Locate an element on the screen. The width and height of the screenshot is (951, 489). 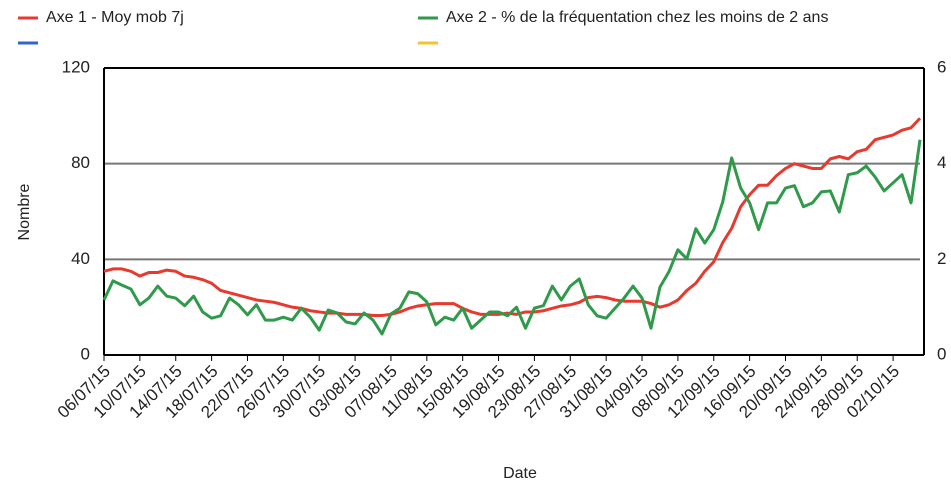
y-tick-label: 80 is located at coordinates (80, 162).